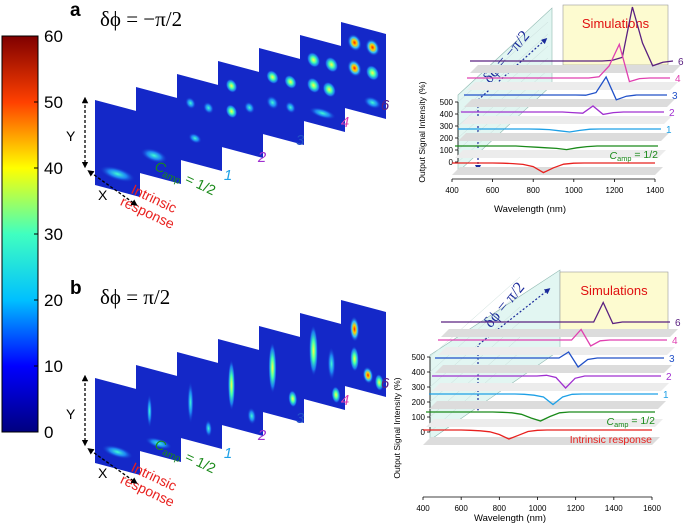 The height and width of the screenshot is (526, 685). Describe the element at coordinates (447, 138) in the screenshot. I see `y-tick-label: 200` at that location.